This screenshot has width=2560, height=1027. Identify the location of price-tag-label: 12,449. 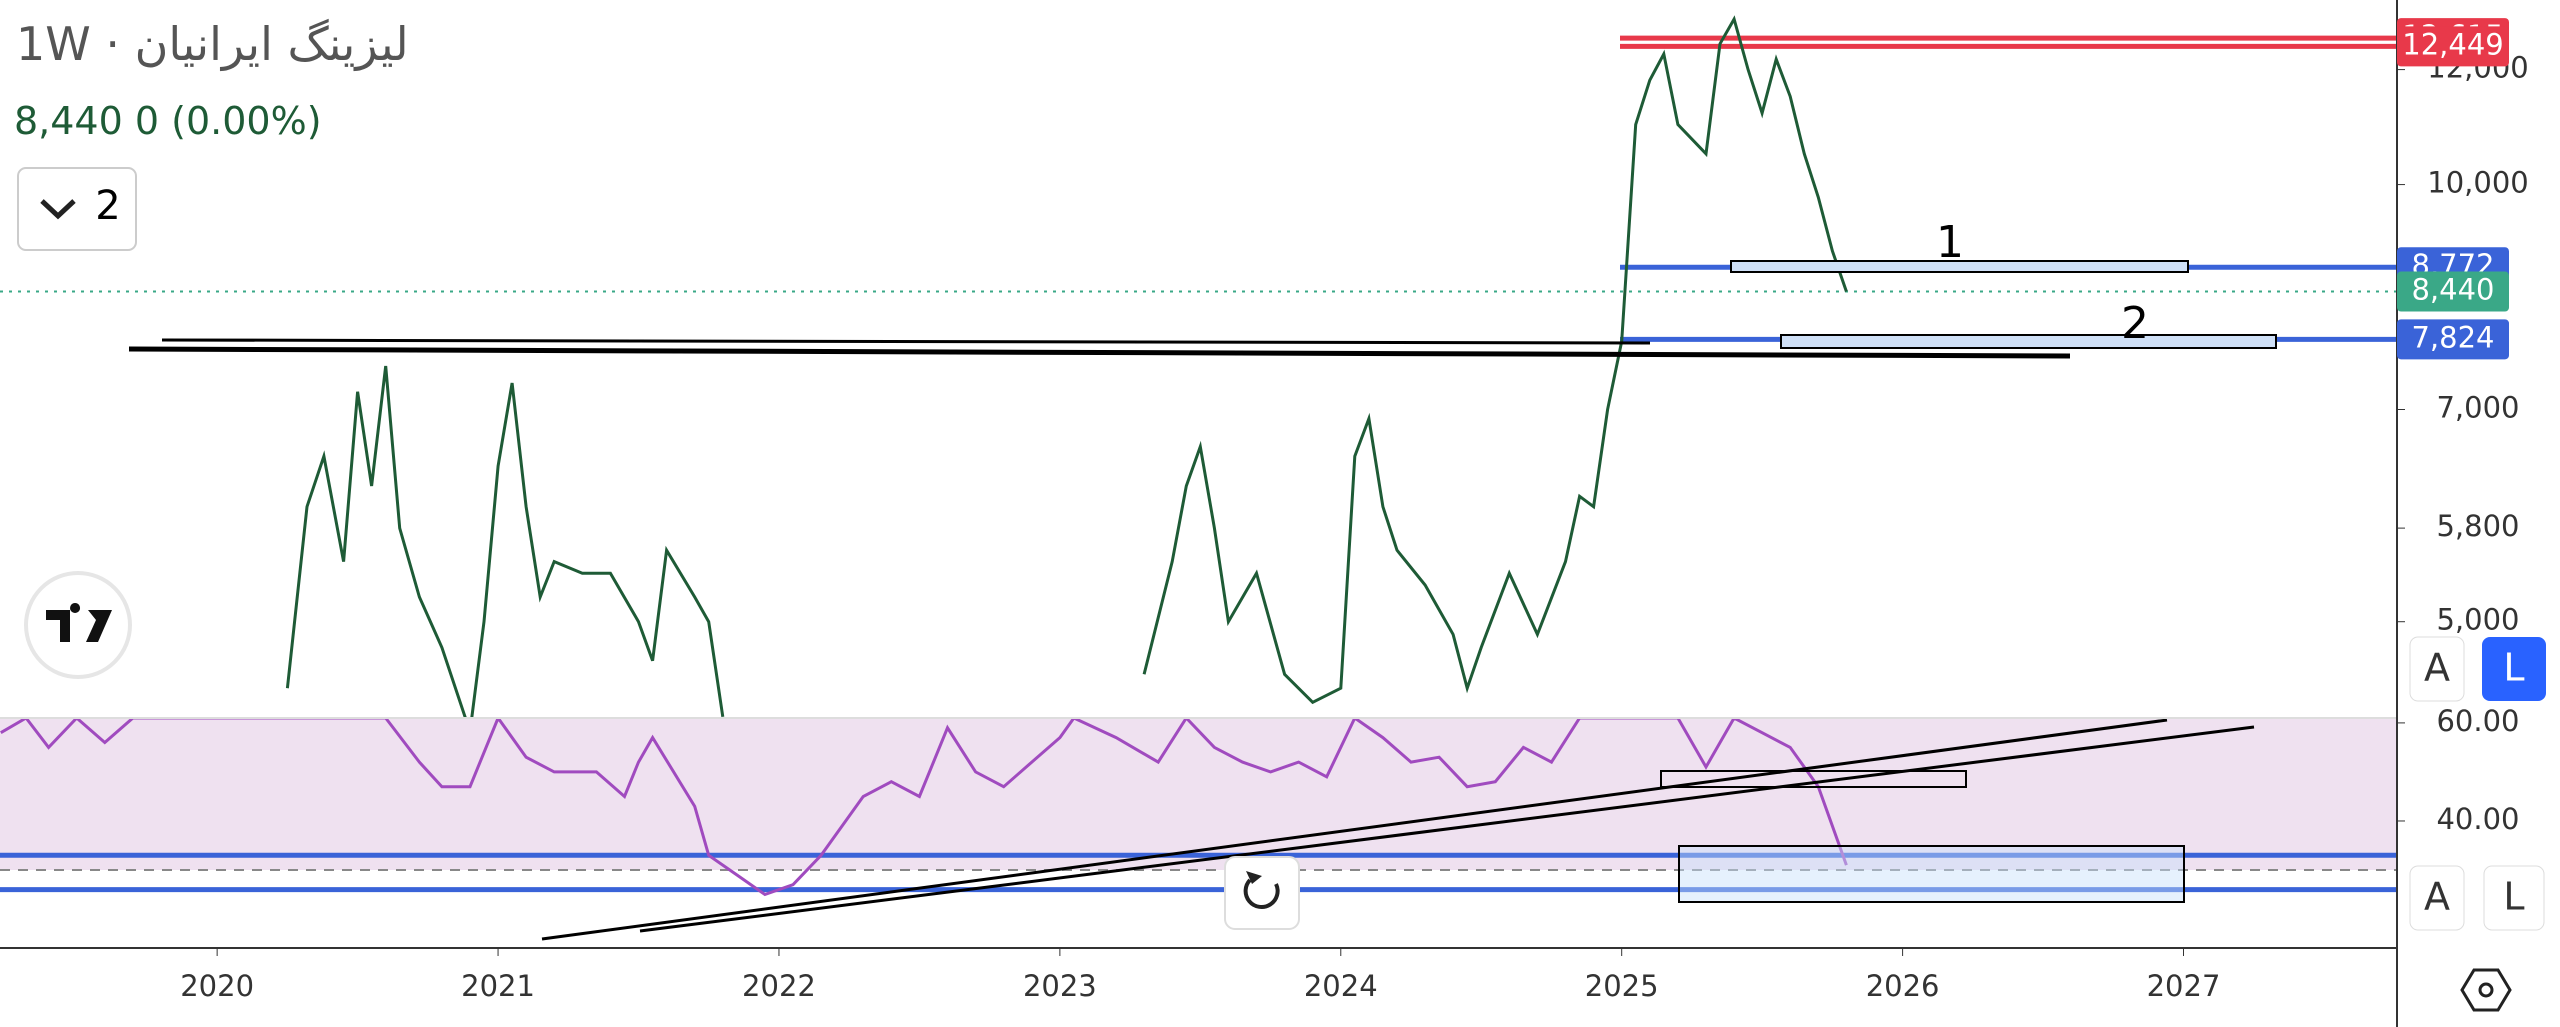
(2452, 44).